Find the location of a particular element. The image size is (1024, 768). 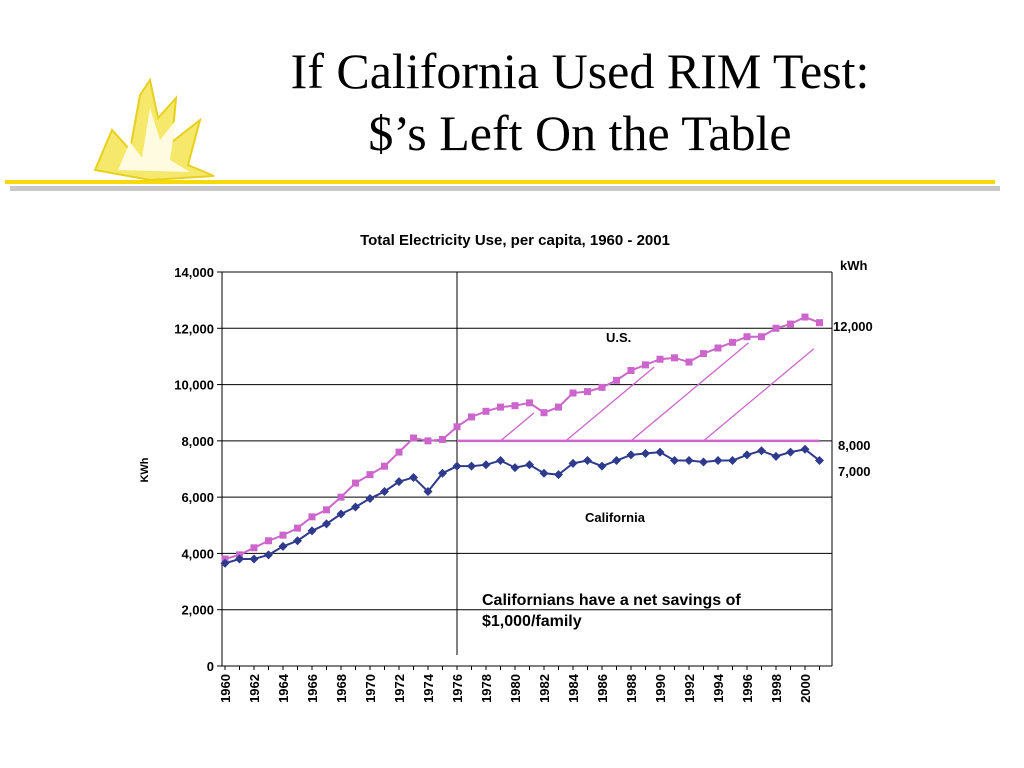

series-line-california is located at coordinates (522, 506).